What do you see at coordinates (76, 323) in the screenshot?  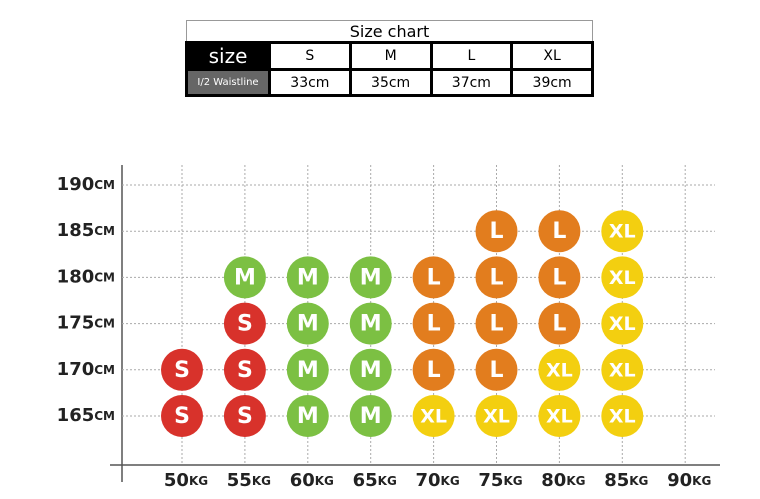 I see `height-value: 175` at bounding box center [76, 323].